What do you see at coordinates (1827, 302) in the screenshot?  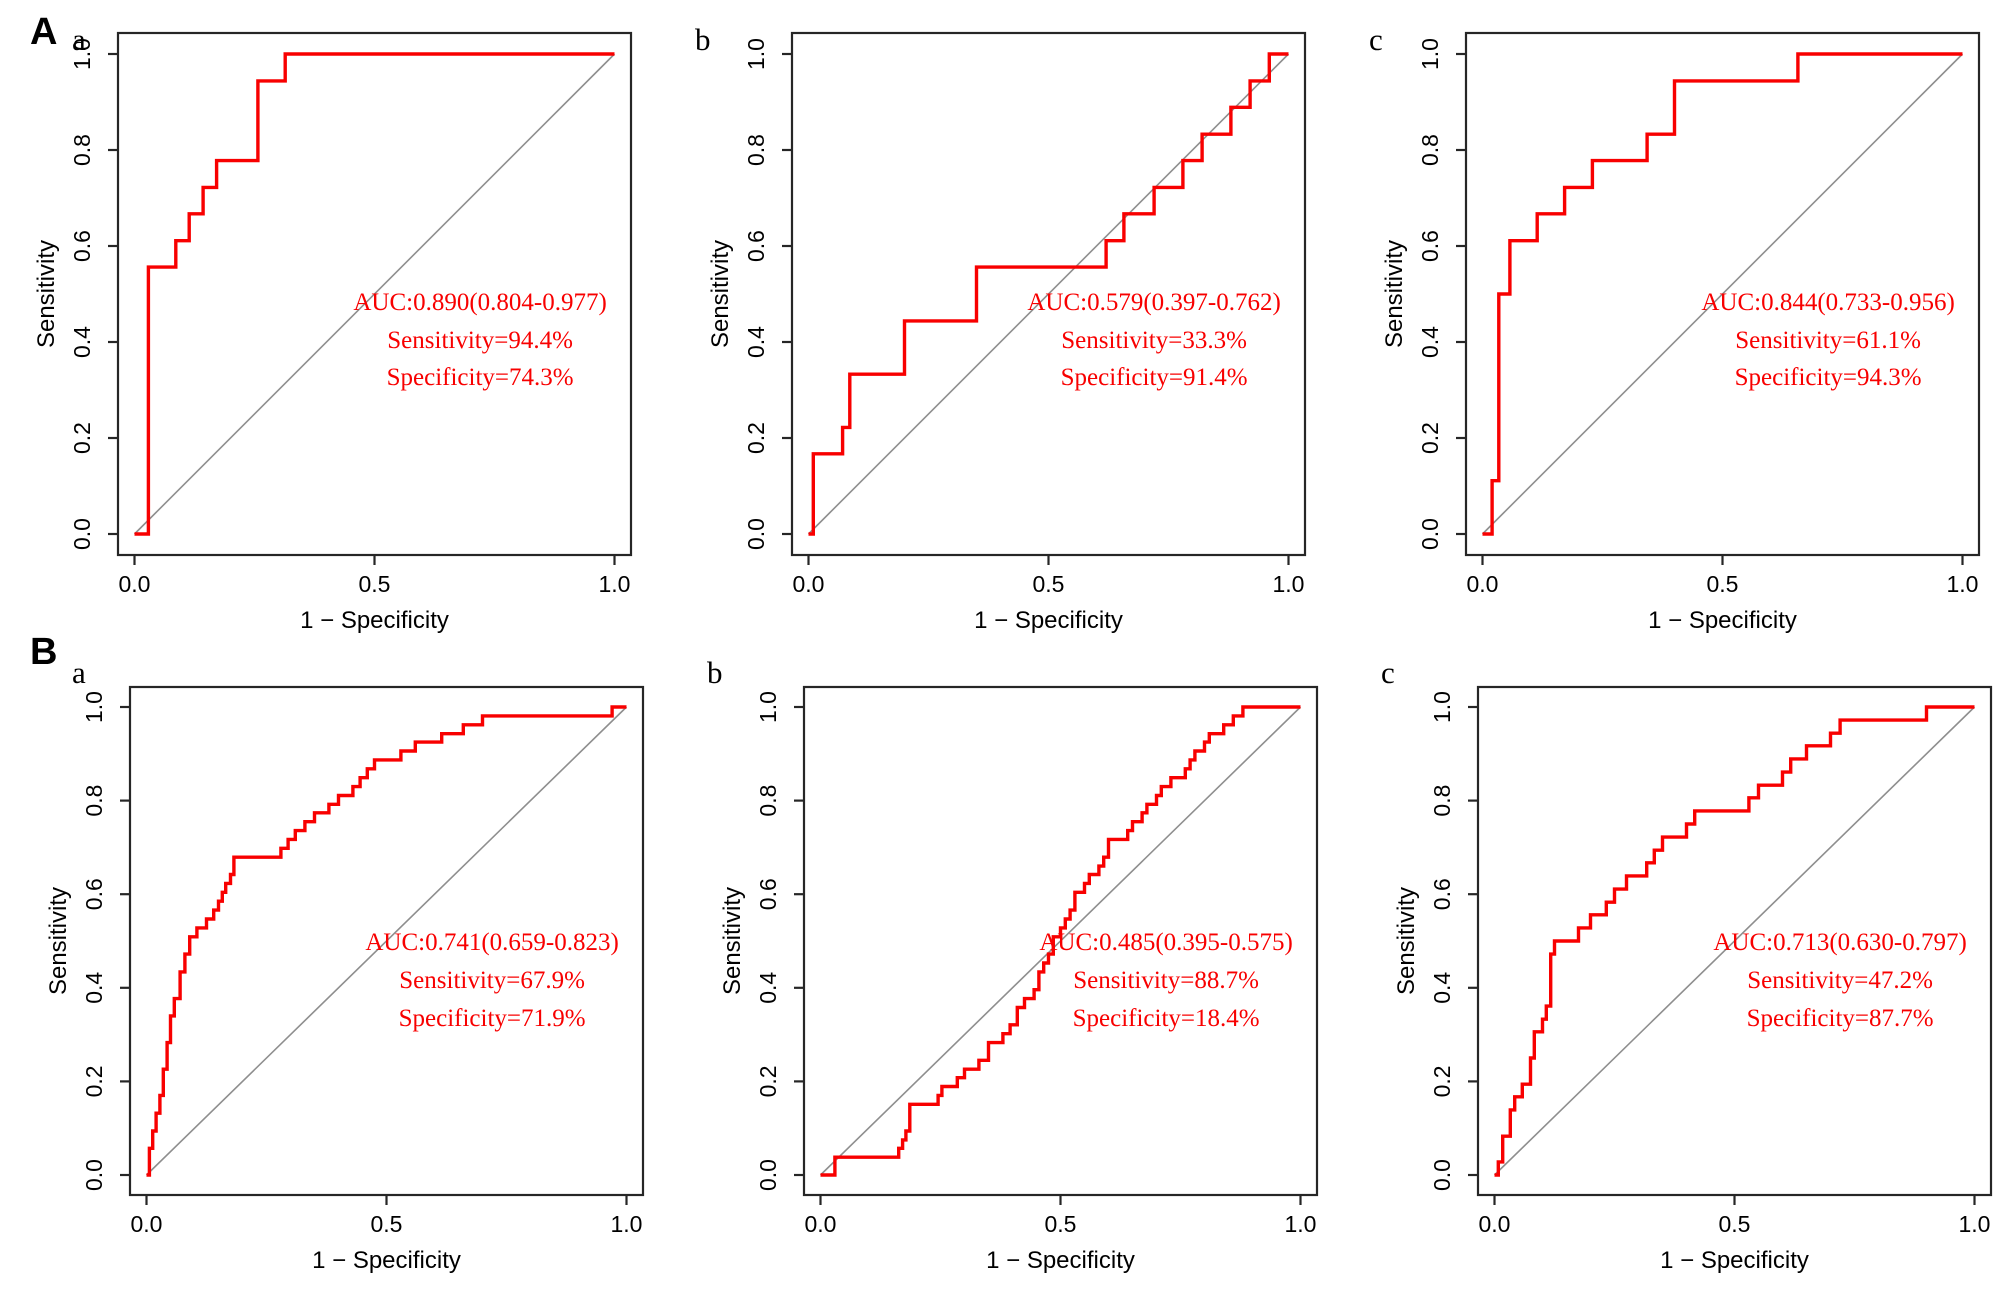 I see `annotation-auc: AUC:0.844(0.733-0.956)` at bounding box center [1827, 302].